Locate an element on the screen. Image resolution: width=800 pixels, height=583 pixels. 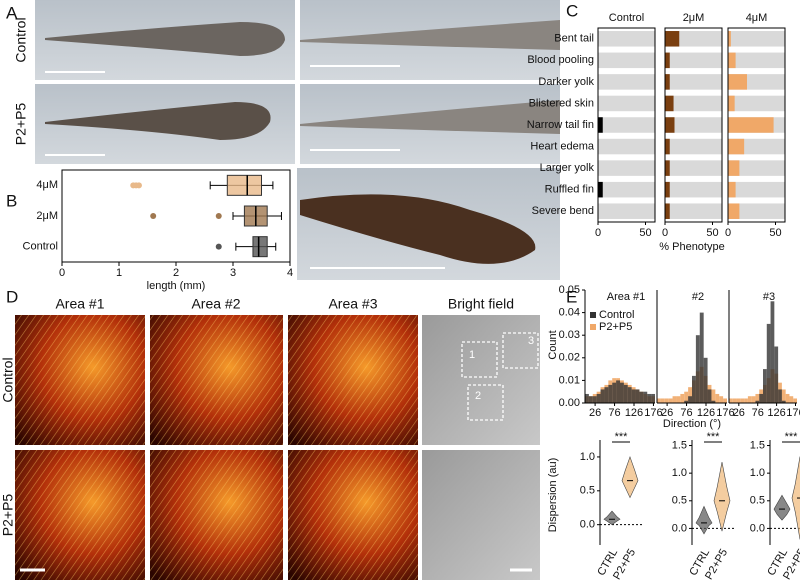
category-label: Narrow tail fin is located at coordinates (560, 125).